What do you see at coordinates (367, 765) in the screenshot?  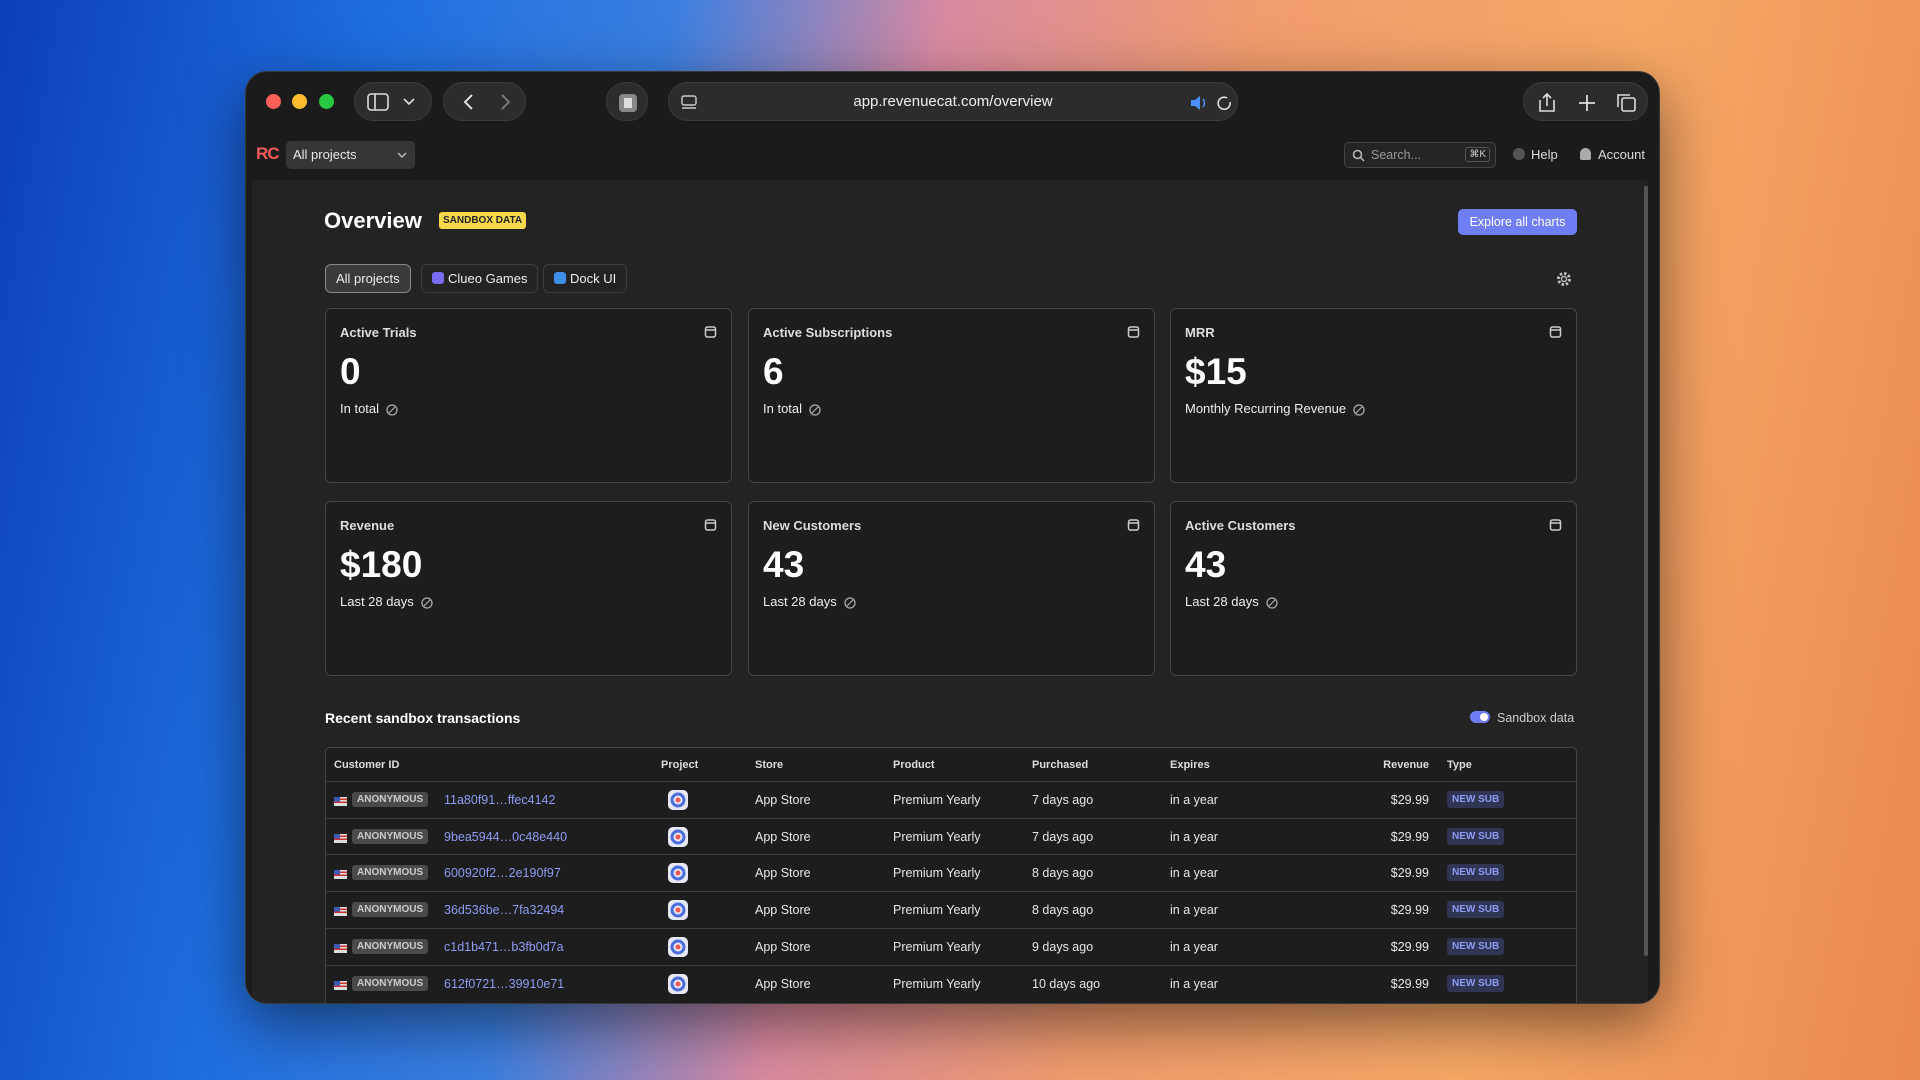 I see `column-header: Customer ID` at bounding box center [367, 765].